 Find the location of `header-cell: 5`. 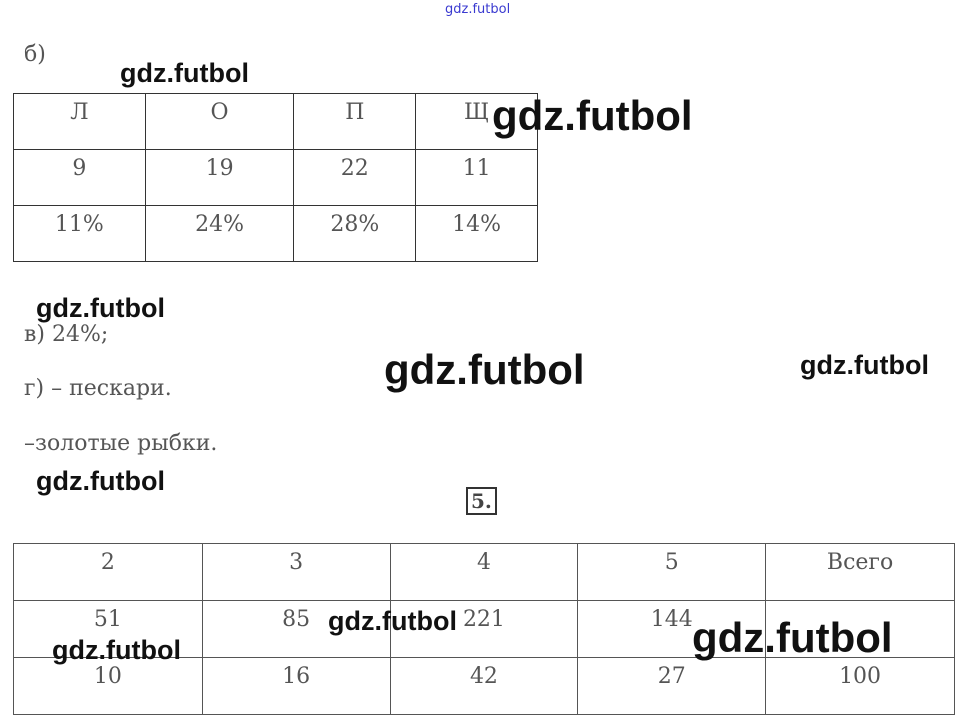

header-cell: 5 is located at coordinates (672, 572).